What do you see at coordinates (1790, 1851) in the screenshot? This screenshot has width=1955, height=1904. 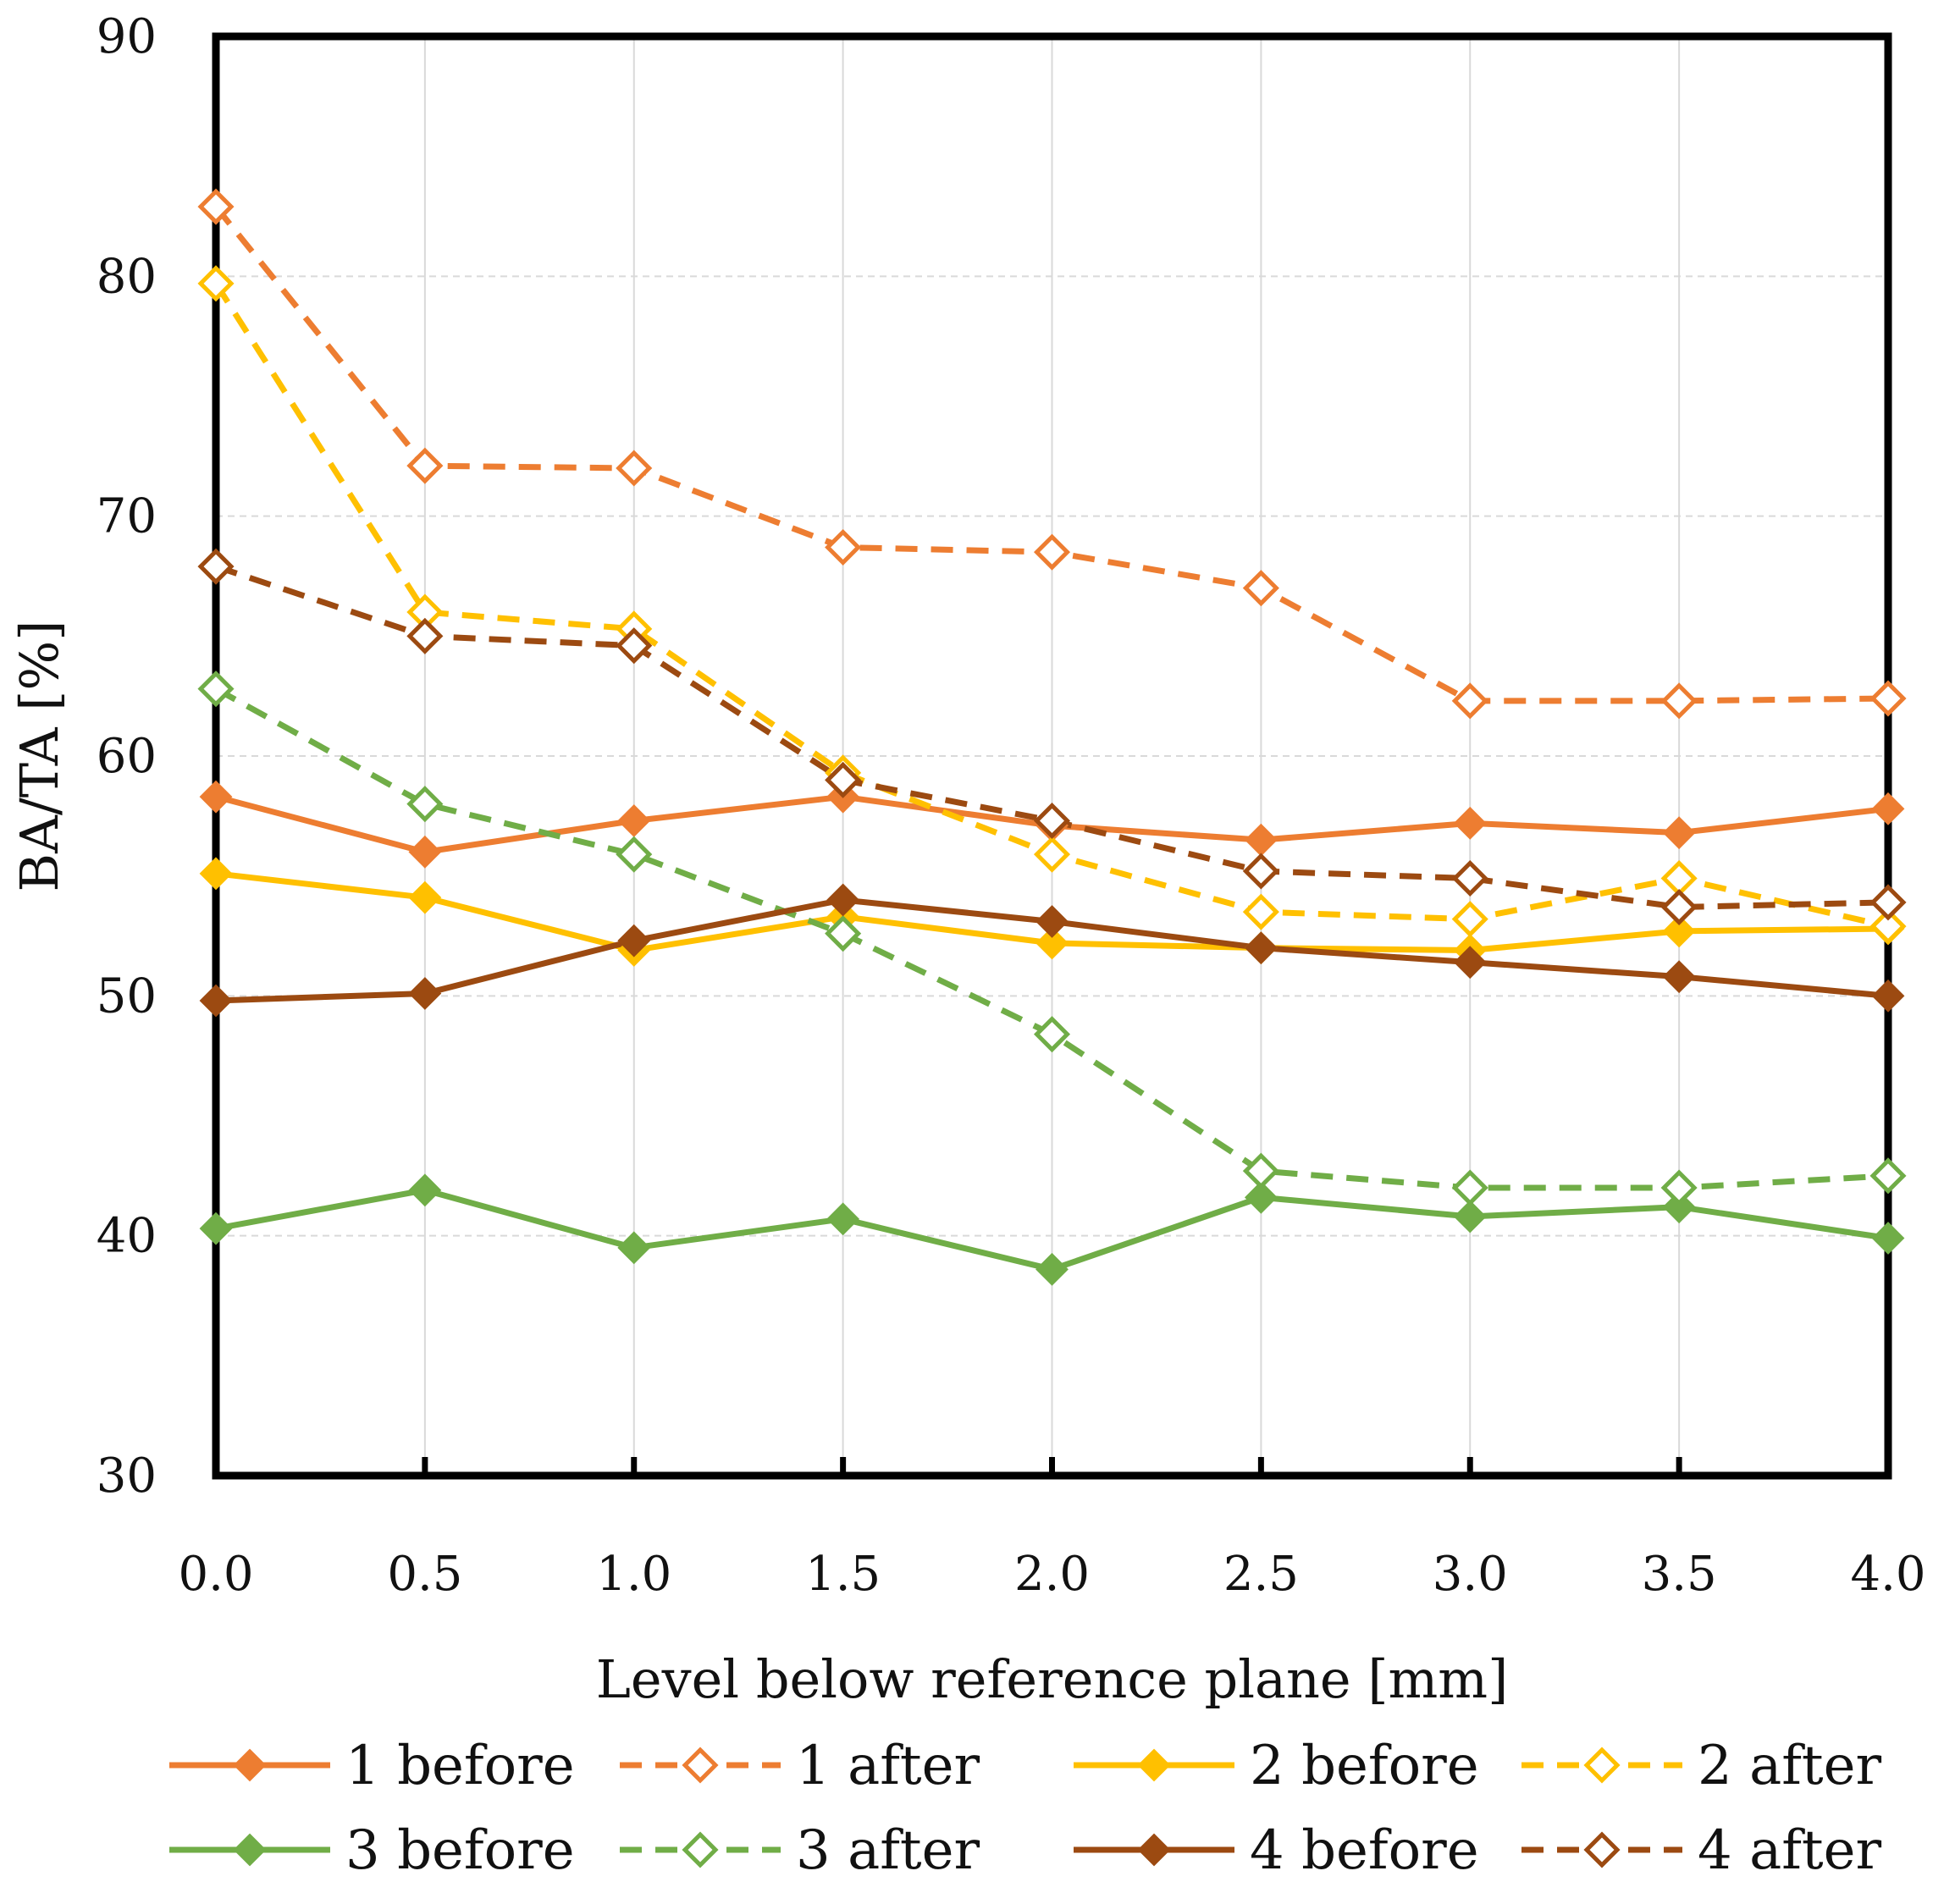 I see `legend-label: 4 after` at bounding box center [1790, 1851].